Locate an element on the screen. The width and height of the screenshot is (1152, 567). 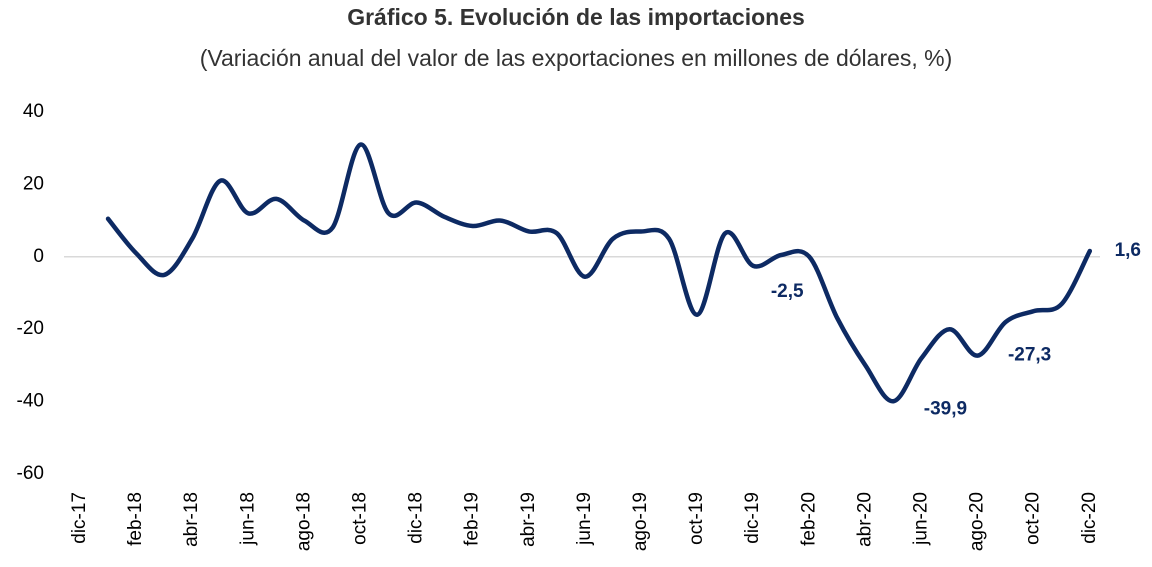
x-tick-label: jun-19 is located at coordinates (584, 519).